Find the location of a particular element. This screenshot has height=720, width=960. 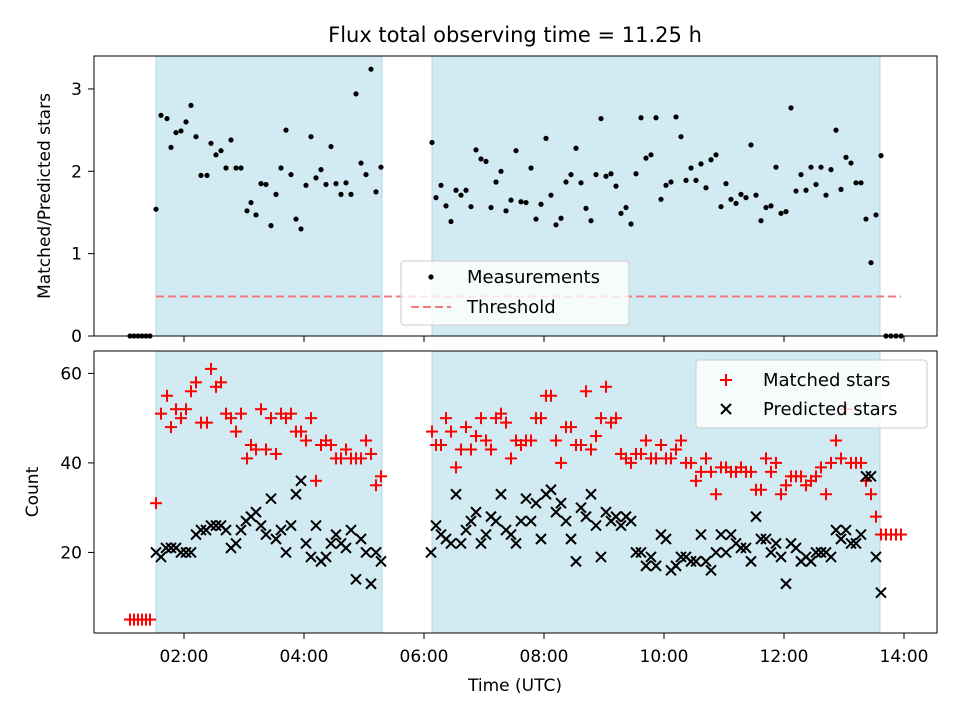

predicted-stars-series is located at coordinates (518, 534).